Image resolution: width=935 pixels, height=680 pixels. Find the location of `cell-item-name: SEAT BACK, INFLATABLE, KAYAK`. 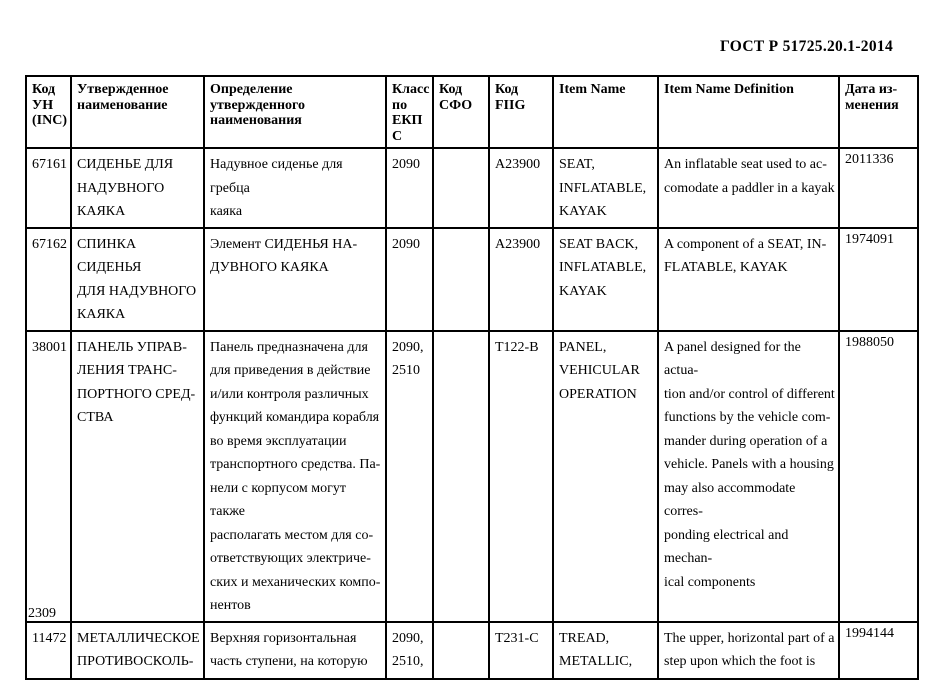

cell-item-name: SEAT BACK, INFLATABLE, KAYAK is located at coordinates (605, 279).